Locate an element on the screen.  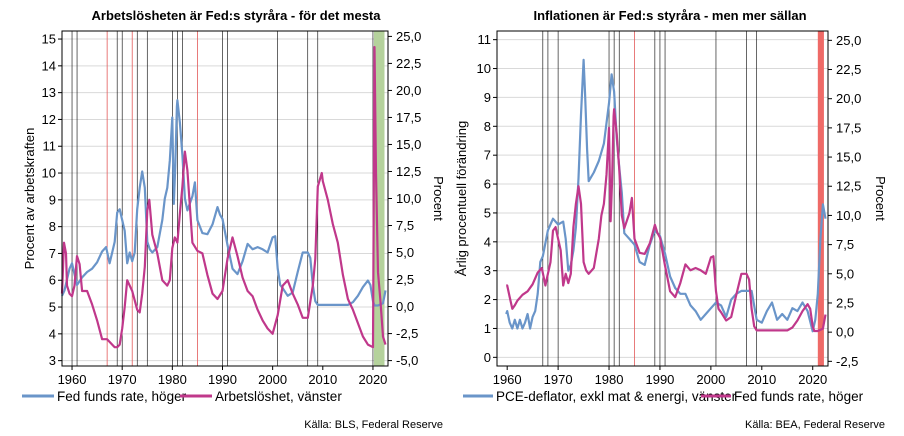
y-tick-label: 15 is located at coordinates (49, 39).